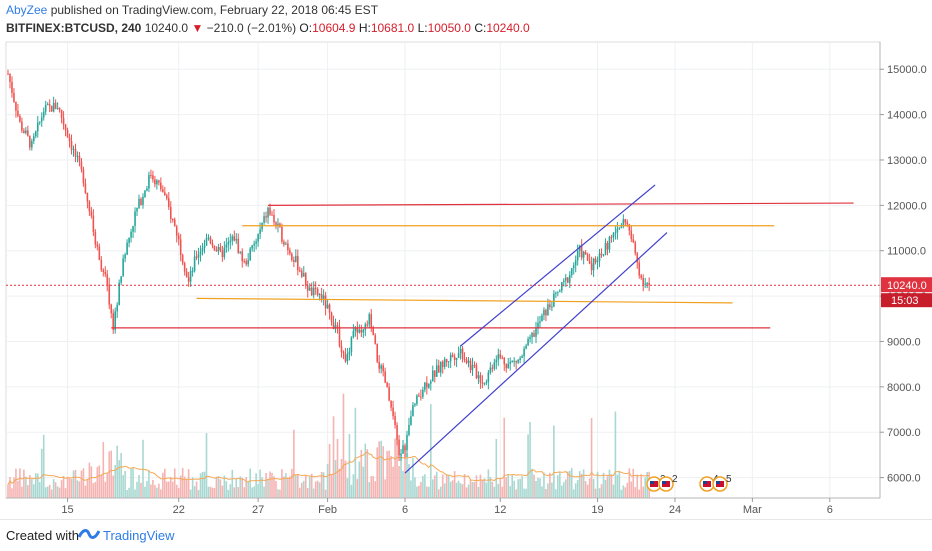  I want to click on open-value: 10604.9, so click(334, 28).